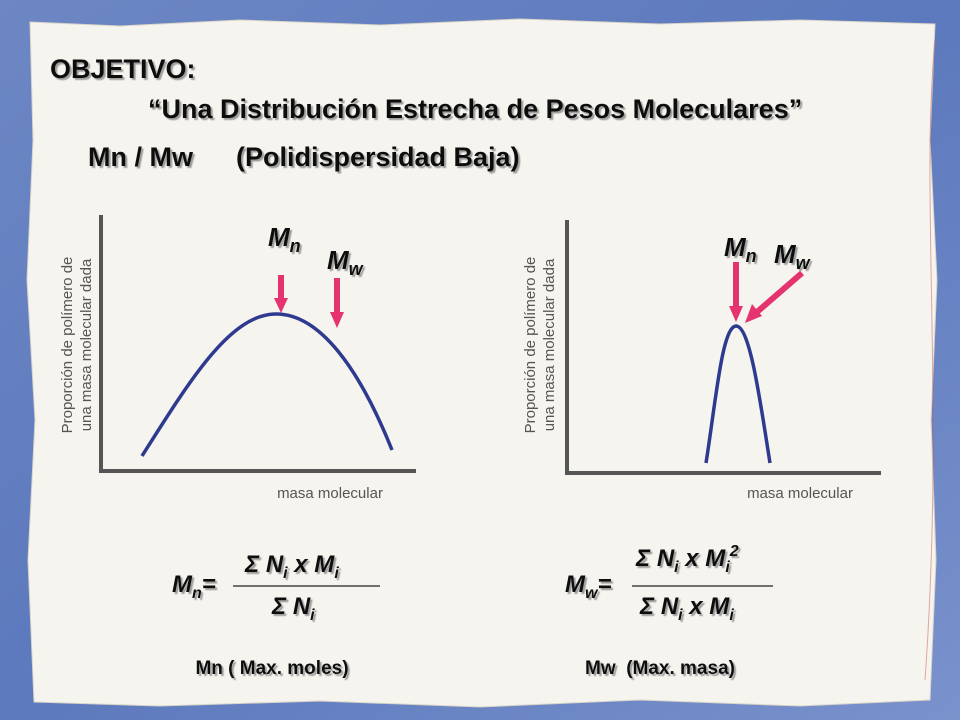 This screenshot has width=960, height=725. I want to click on numerator: Σ Ni x Mi, so click(291, 566).